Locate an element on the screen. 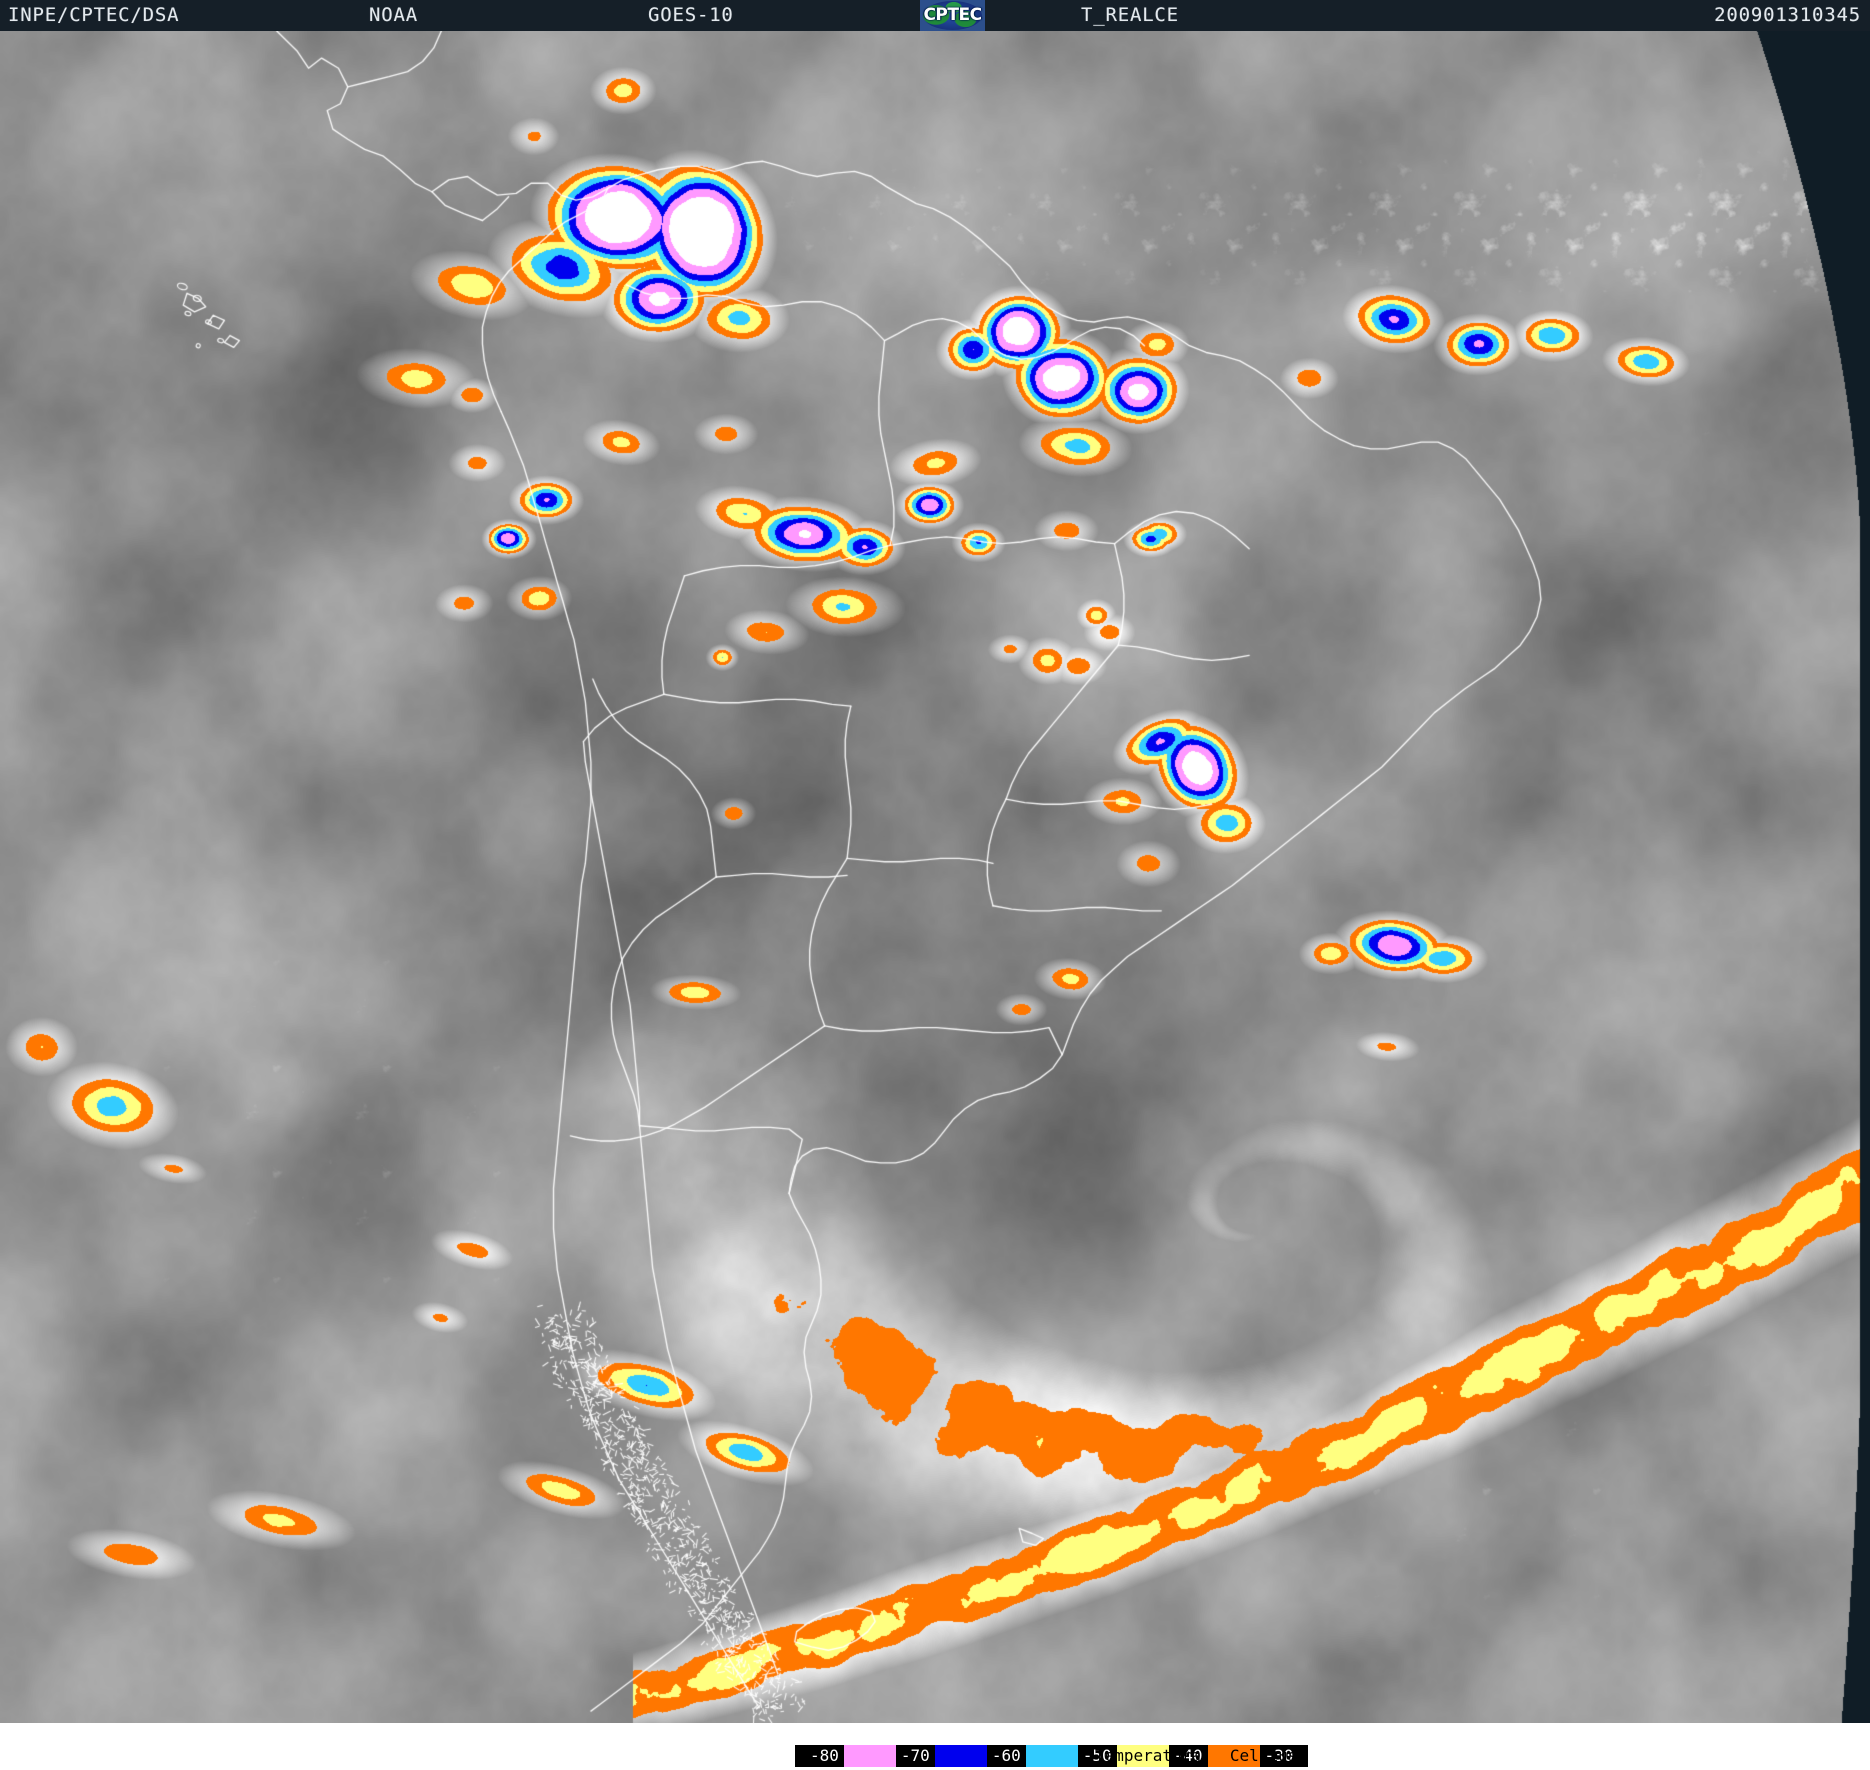 The width and height of the screenshot is (1870, 1770). cptec-logo-icon: CPTEC is located at coordinates (952, 15).